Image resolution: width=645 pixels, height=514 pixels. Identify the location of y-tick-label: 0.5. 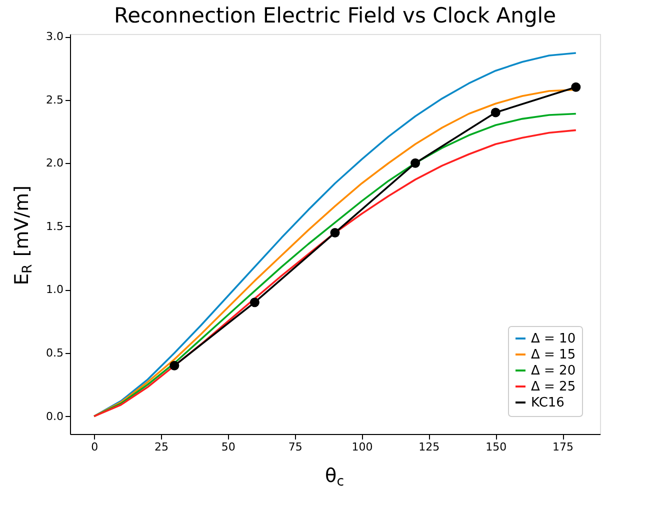
(55, 353).